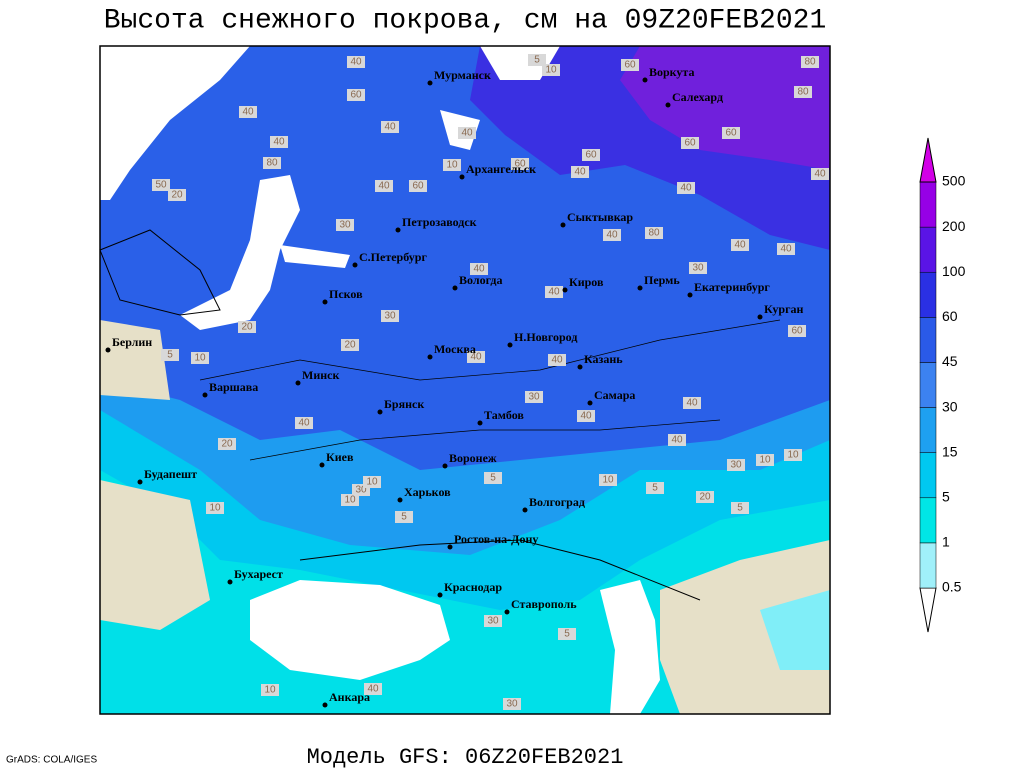 Image resolution: width=1024 pixels, height=768 pixels. I want to click on city-label: С.Петербург, so click(393, 257).